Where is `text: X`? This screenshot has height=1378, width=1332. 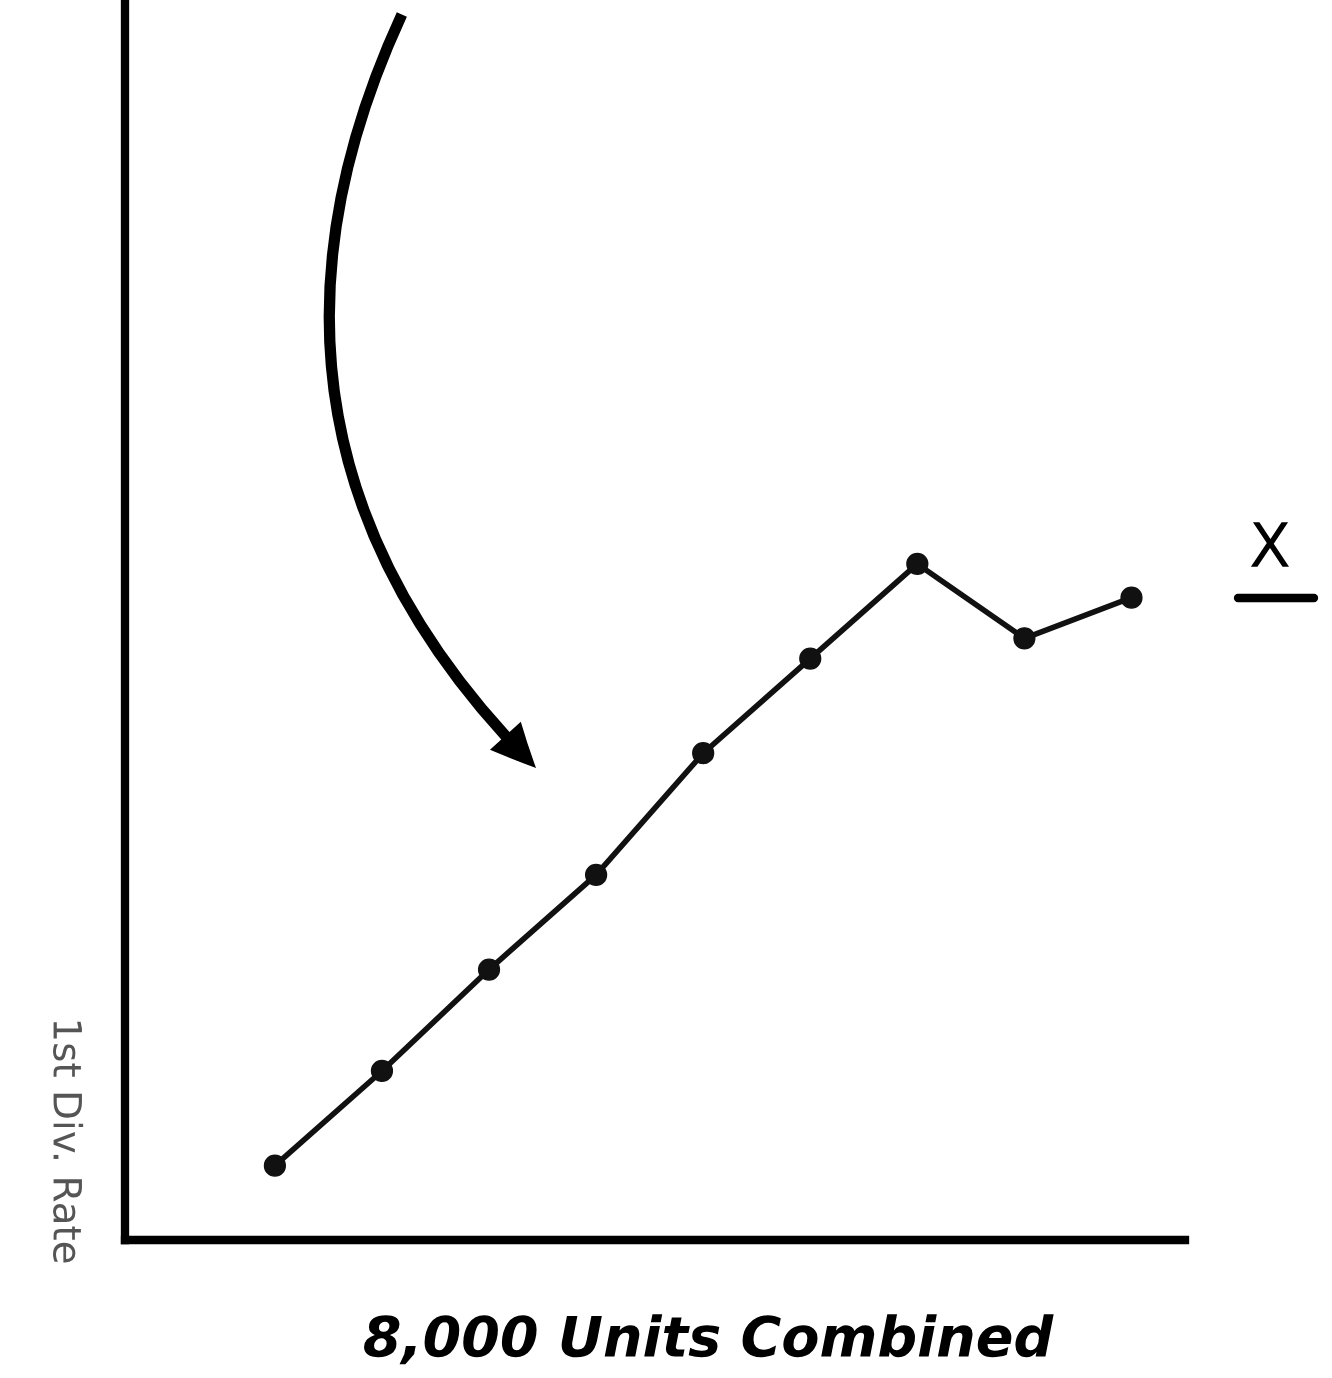
text: X is located at coordinates (1270, 544).